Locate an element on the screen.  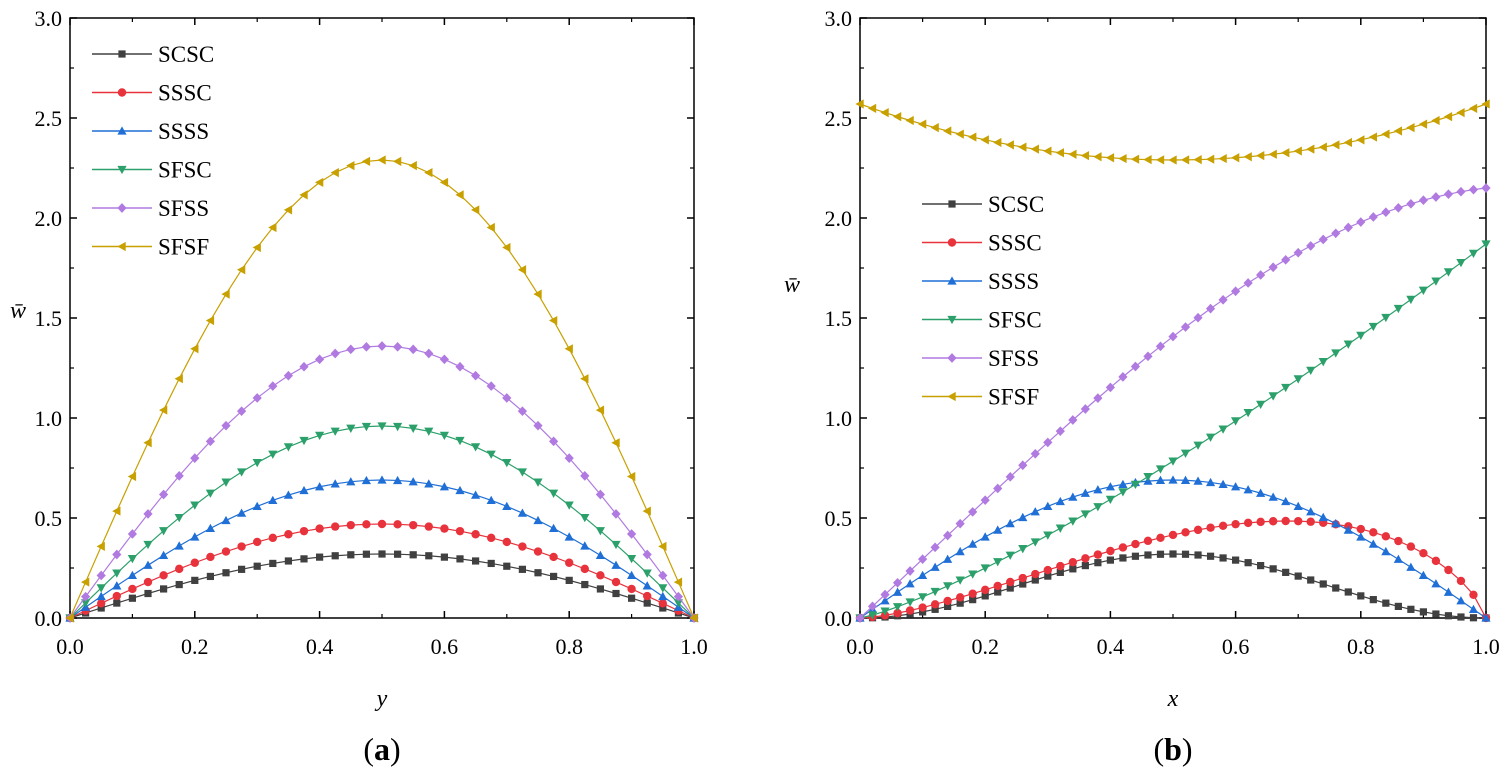
series-line-sssc is located at coordinates (382, 571).